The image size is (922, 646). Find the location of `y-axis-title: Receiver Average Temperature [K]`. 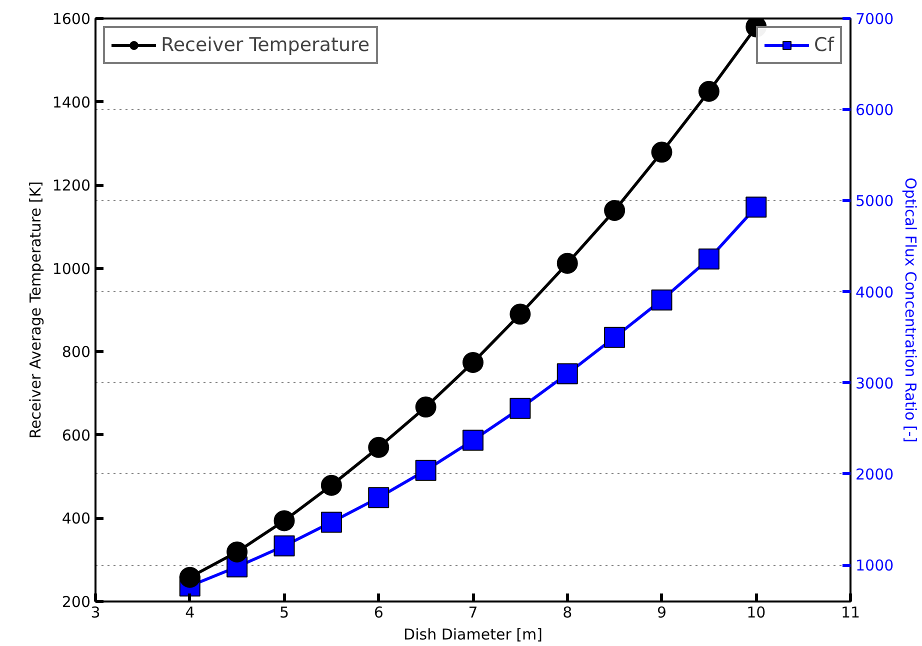

y-axis-title: Receiver Average Temperature [K] is located at coordinates (35, 310).